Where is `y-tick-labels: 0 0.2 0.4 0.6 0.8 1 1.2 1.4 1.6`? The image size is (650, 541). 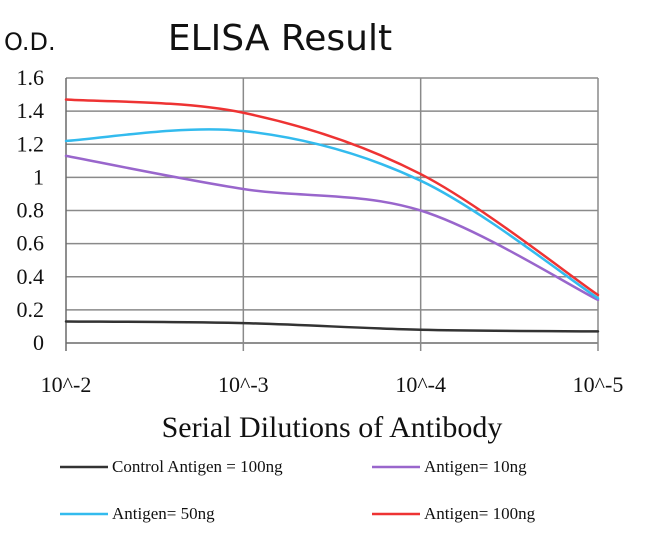 y-tick-labels: 0 0.2 0.4 0.6 0.8 1 1.2 1.4 1.6 is located at coordinates (31, 210).